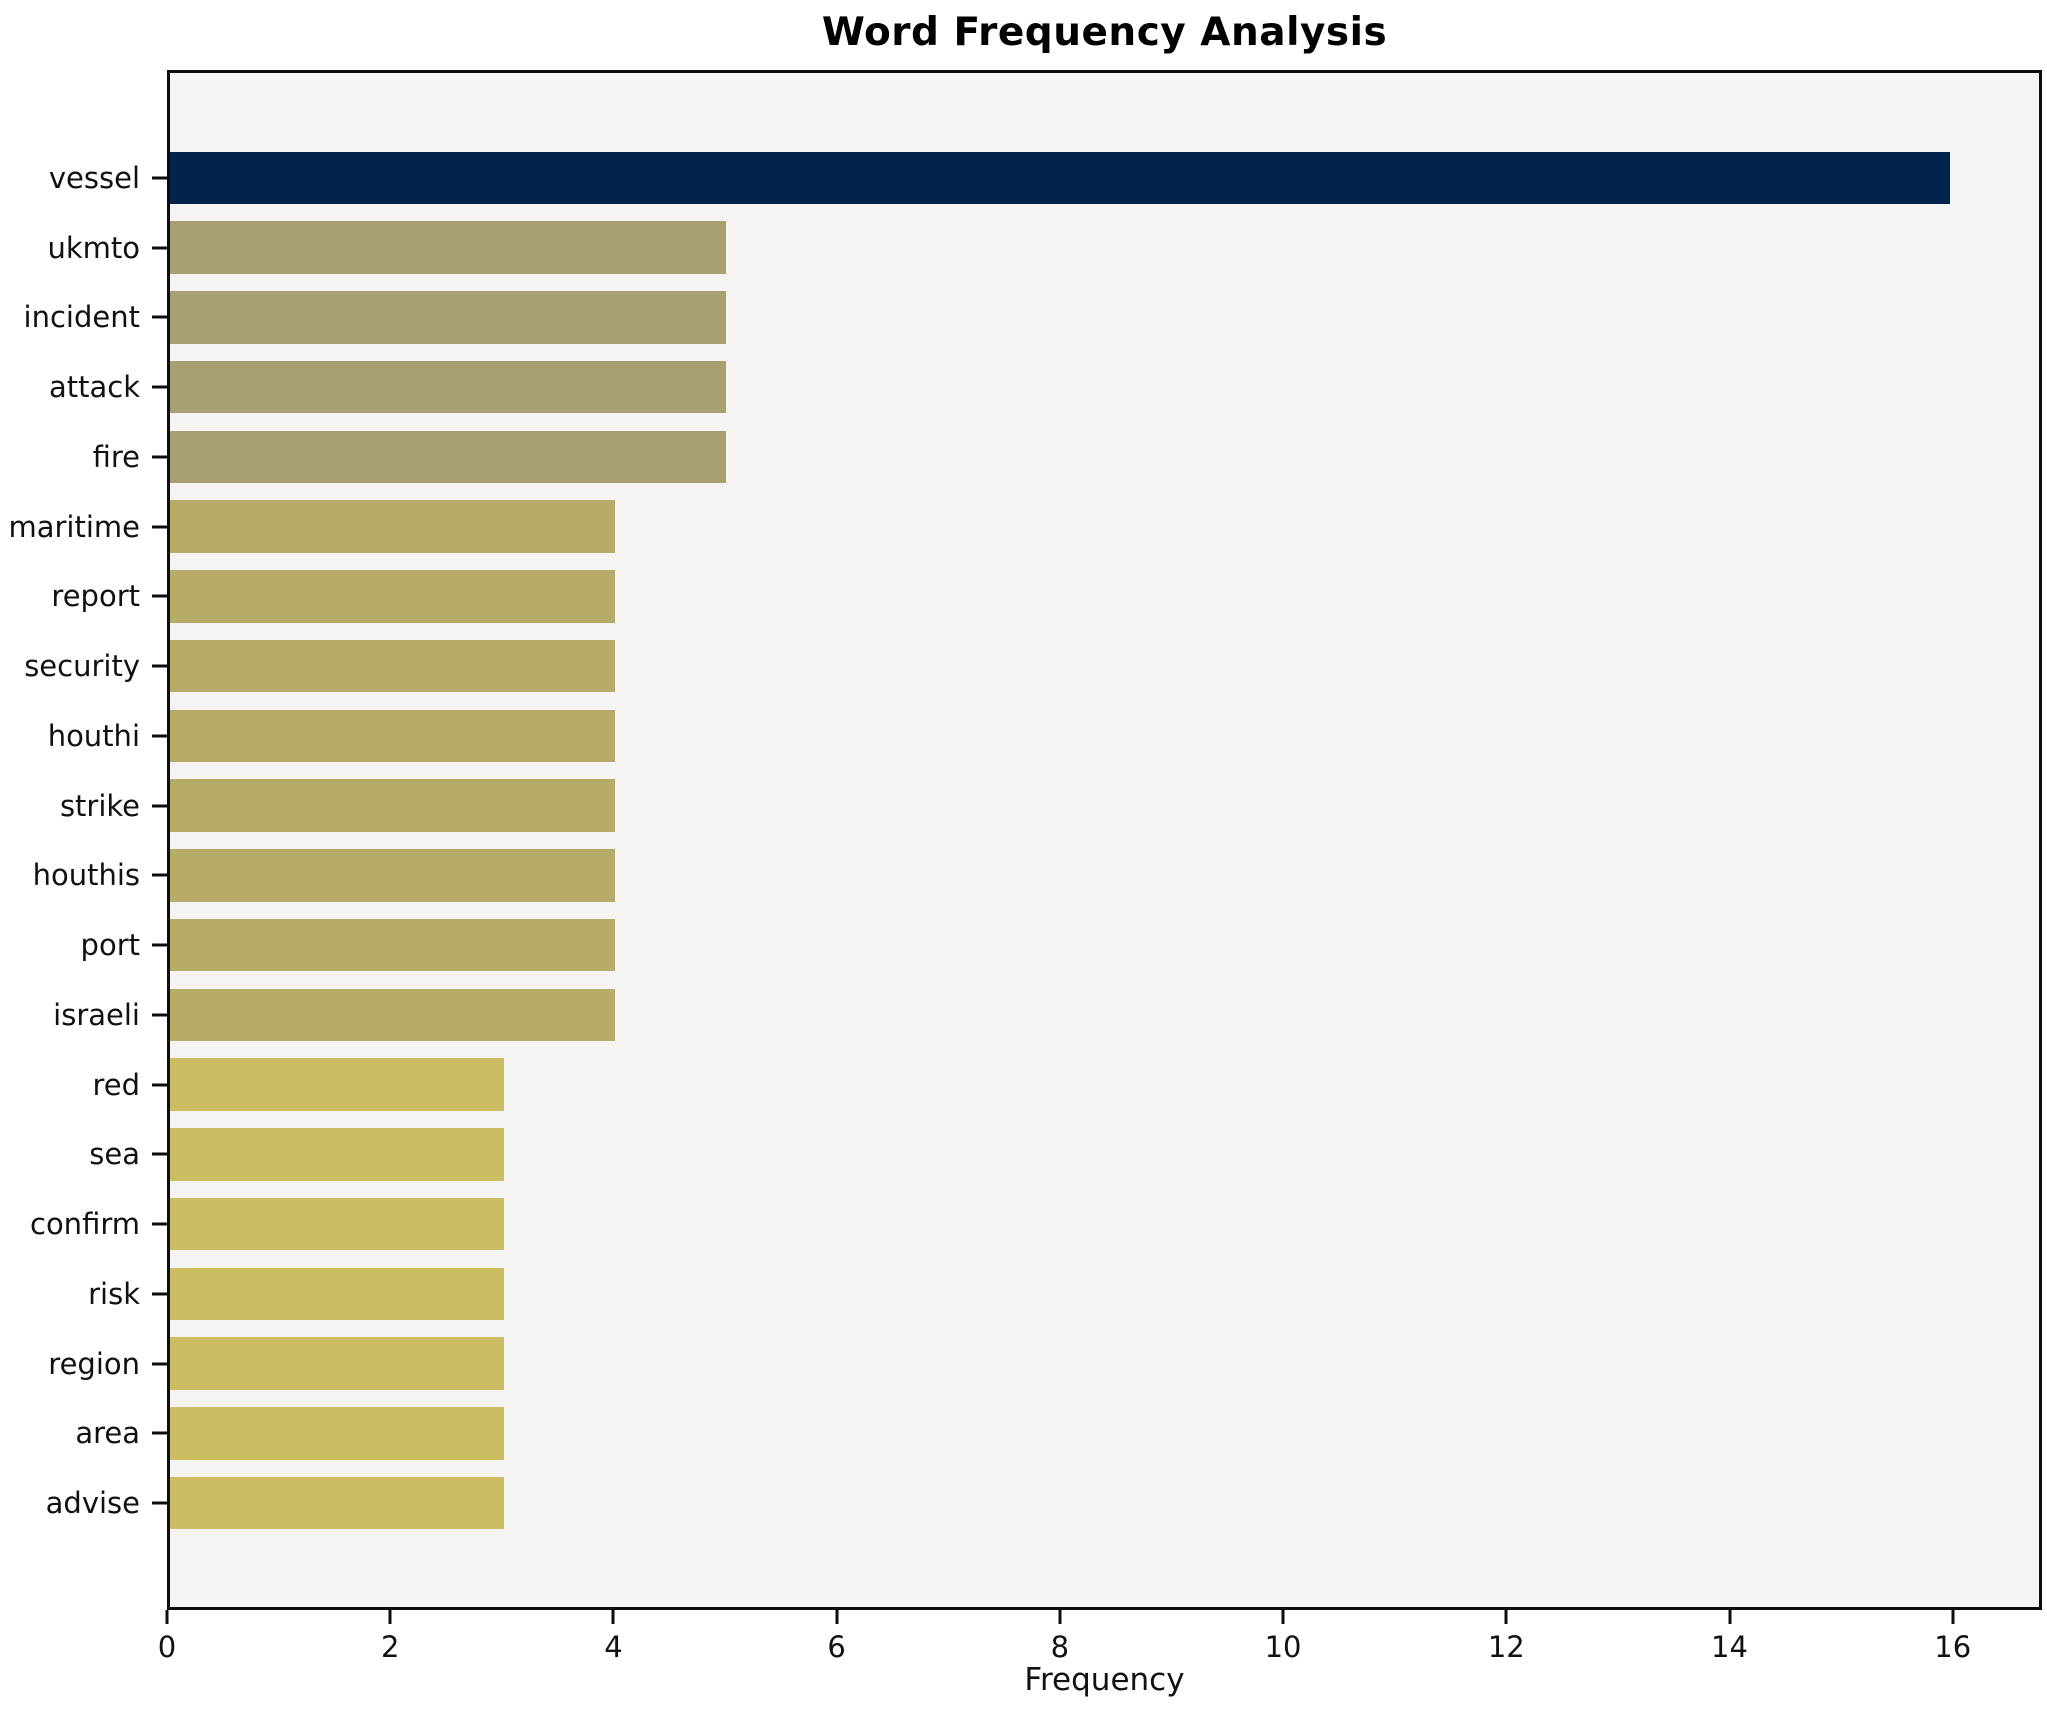  Describe the element at coordinates (114, 1154) in the screenshot. I see `y-tick-label: sea` at that location.